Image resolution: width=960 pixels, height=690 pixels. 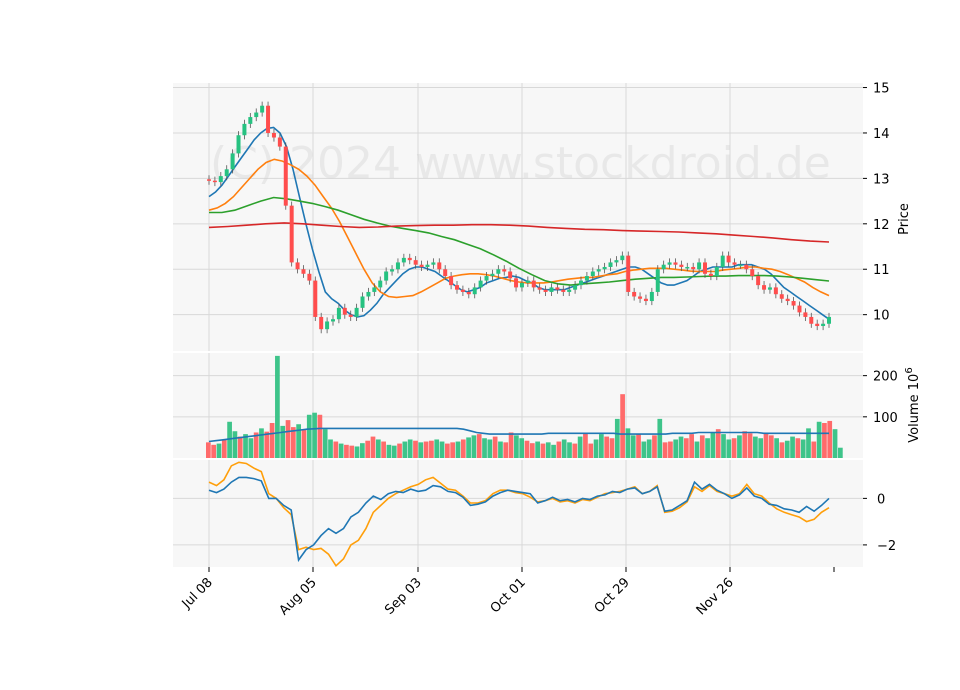 I want to click on indicator-panel-background, so click(x=518, y=513).